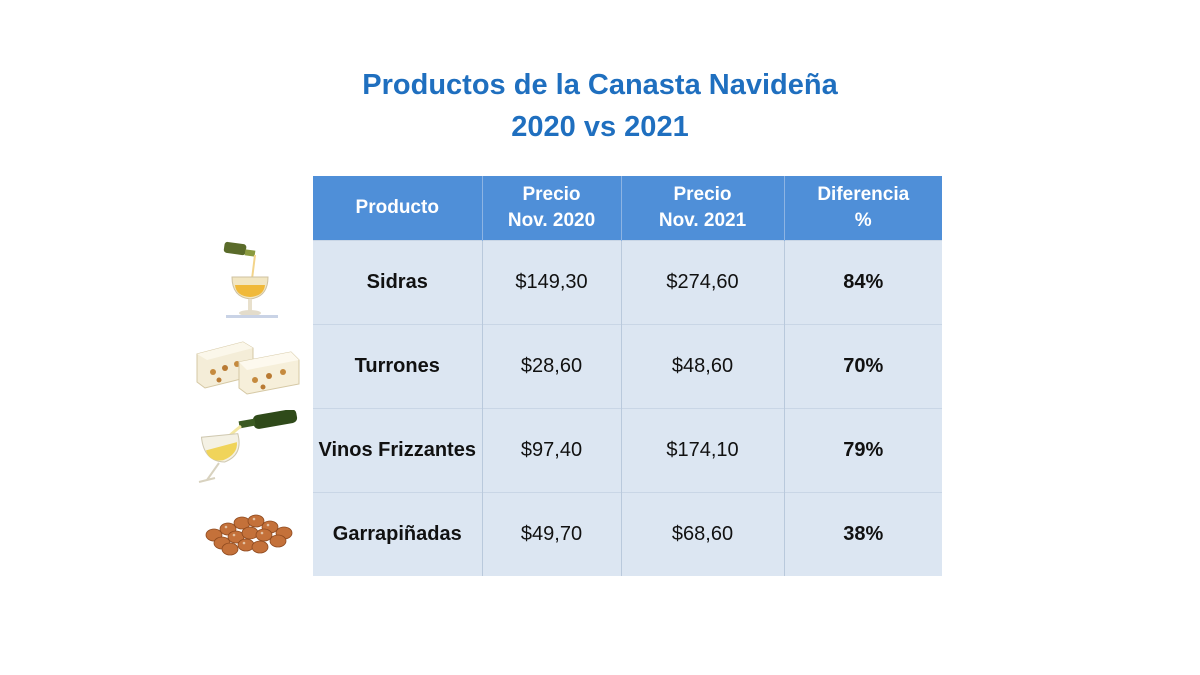  Describe the element at coordinates (552, 366) in the screenshot. I see `cell-price-2020: $28,60` at that location.